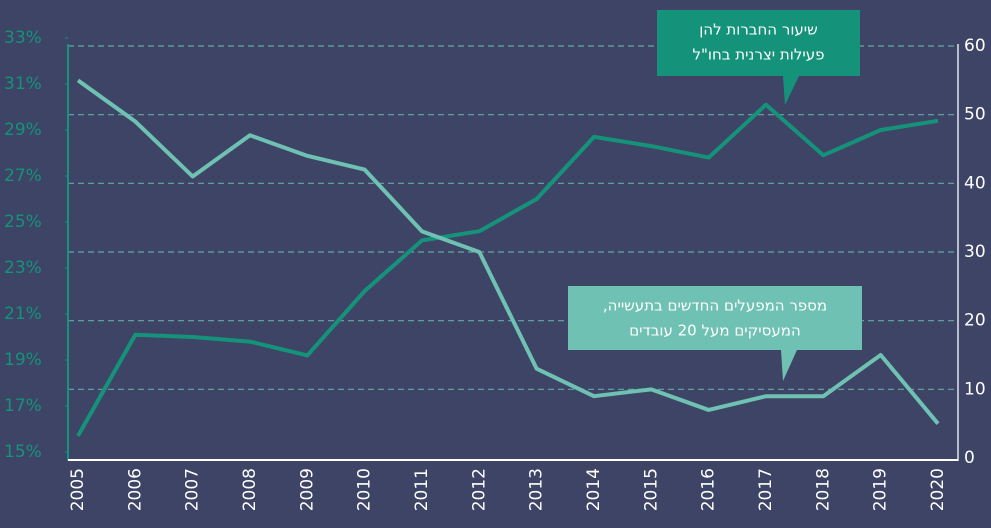  Describe the element at coordinates (975, 389) in the screenshot. I see `y2-tick-label: 10` at that location.